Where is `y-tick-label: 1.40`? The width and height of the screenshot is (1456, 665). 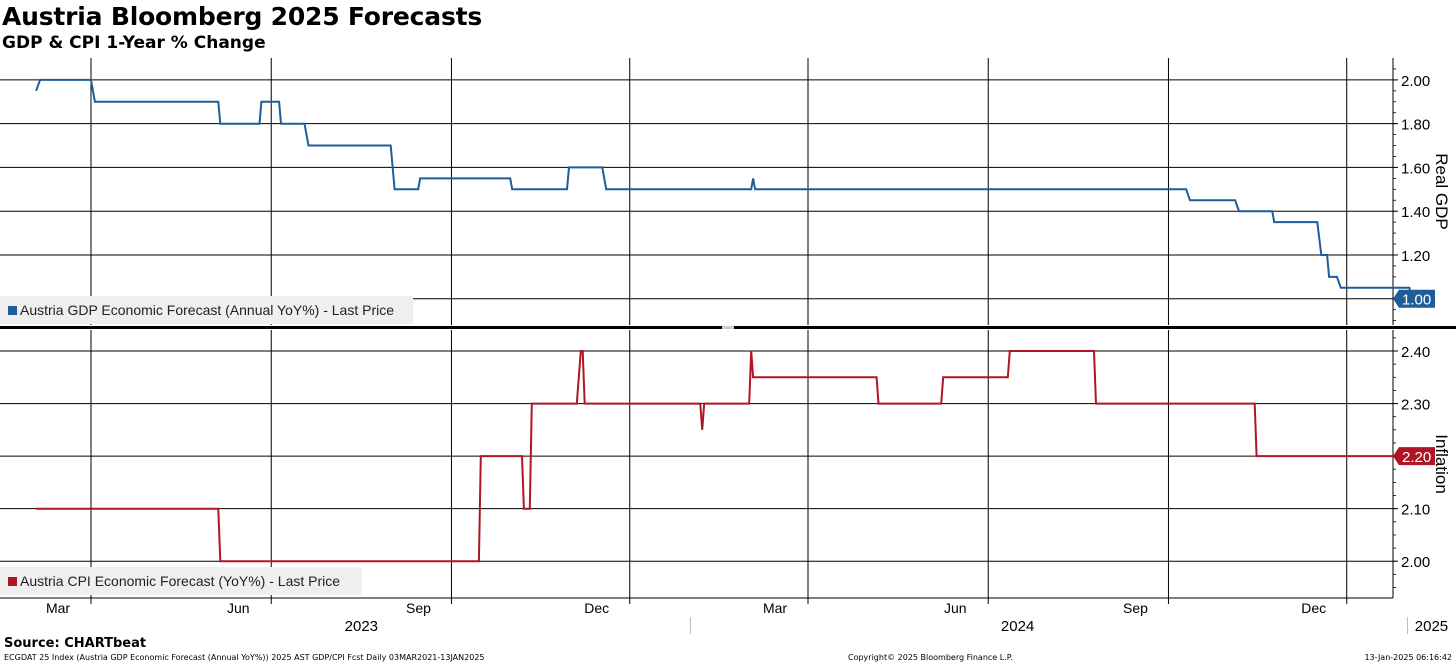
y-tick-label: 1.40 is located at coordinates (1415, 212).